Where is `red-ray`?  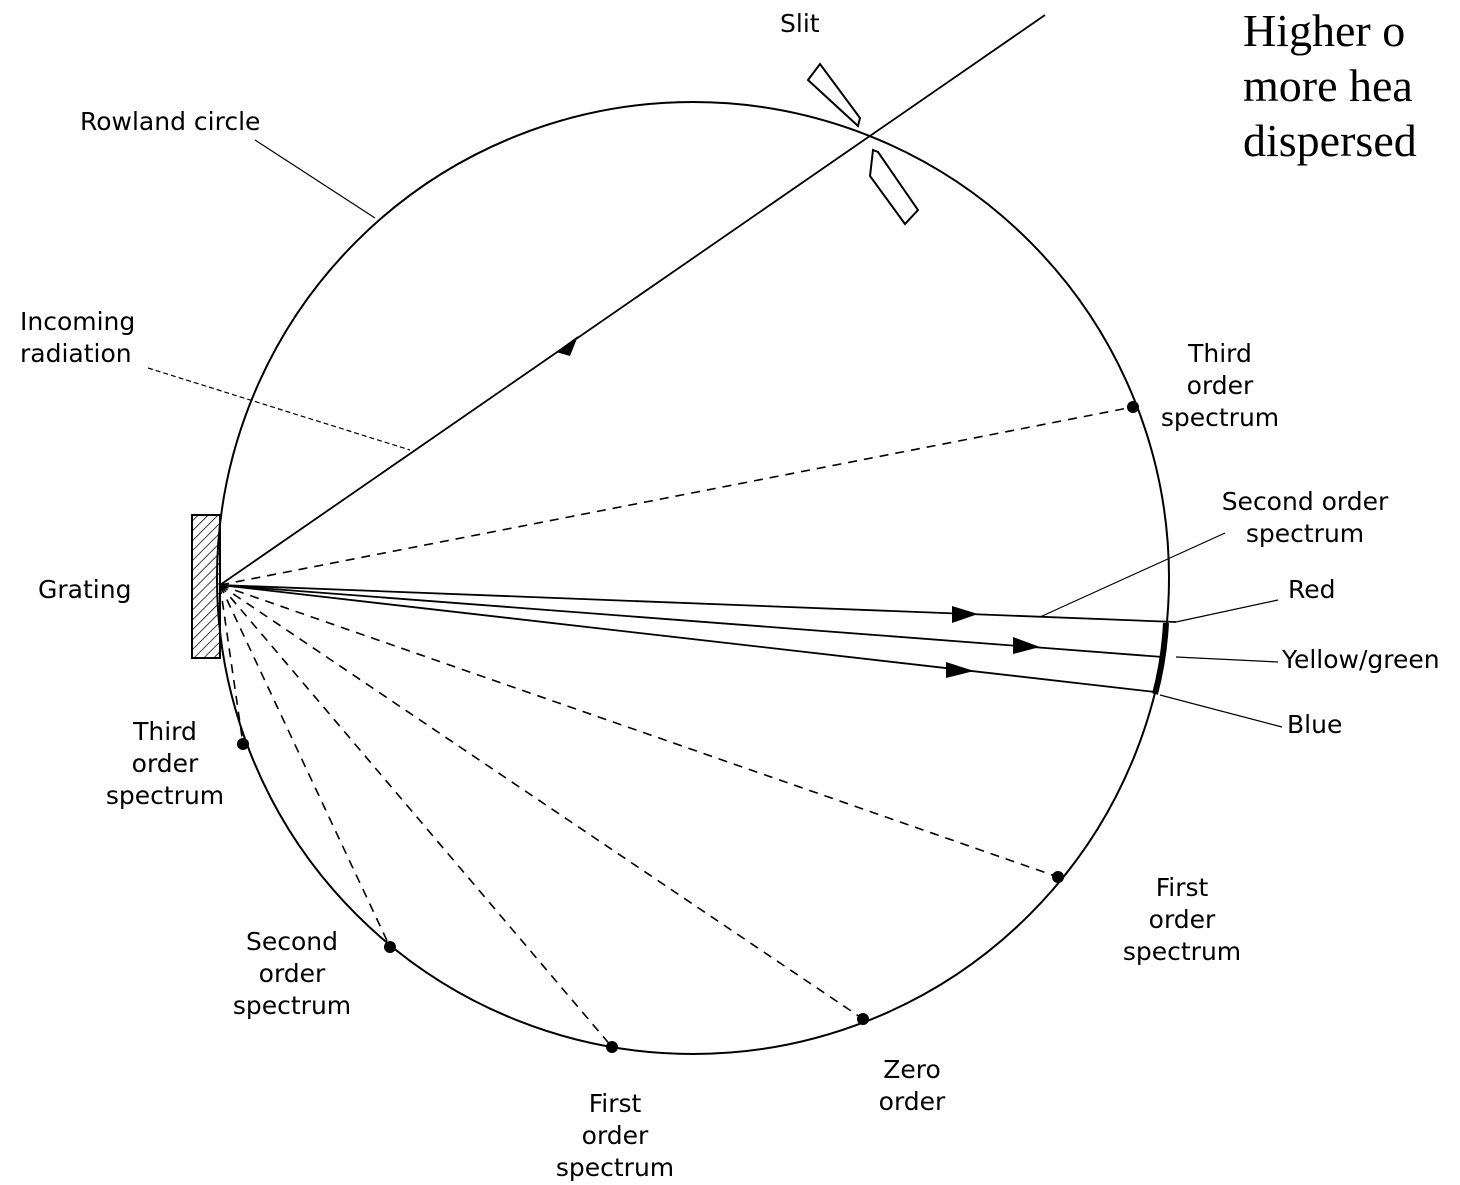
red-ray is located at coordinates (698, 603).